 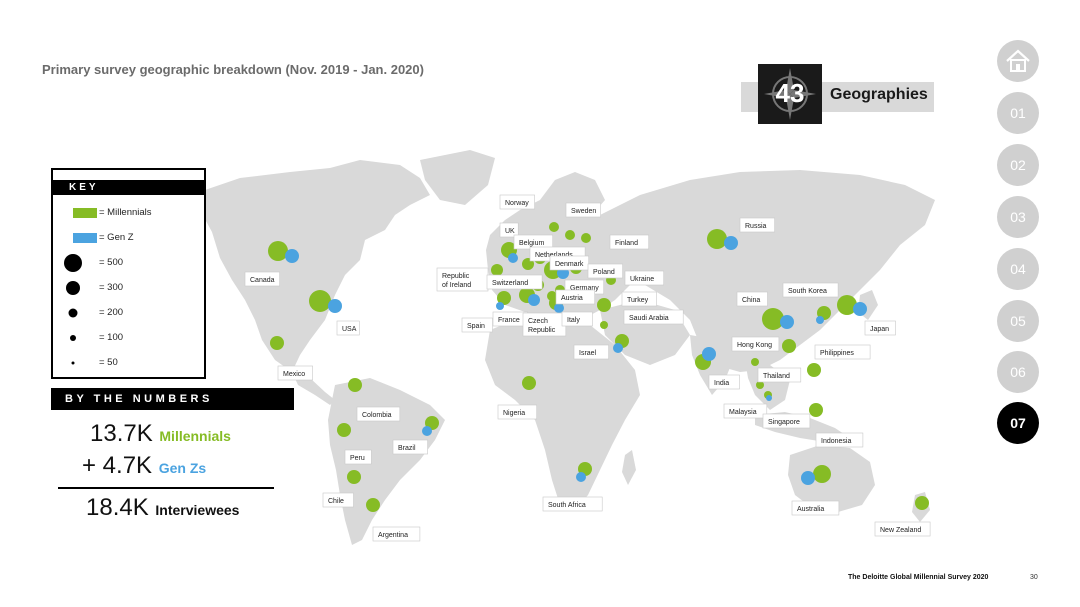 What do you see at coordinates (1018, 372) in the screenshot?
I see `nav-section-06: 06` at bounding box center [1018, 372].